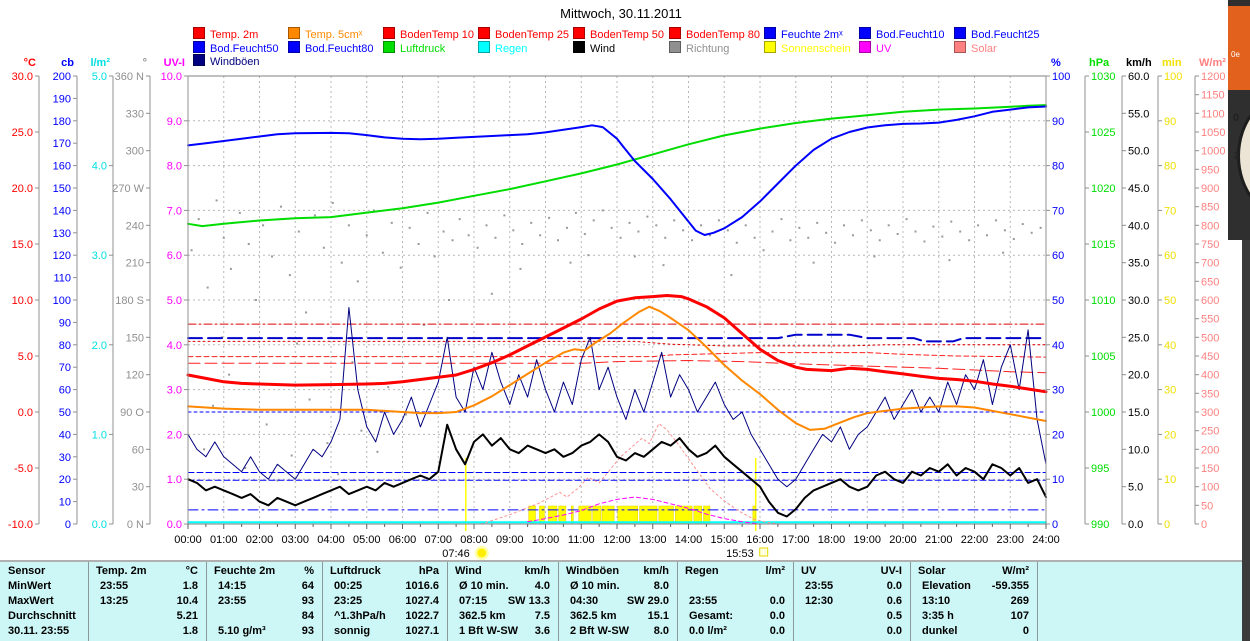  Describe the element at coordinates (428, 34) in the screenshot. I see `legend-item: BodenTemp 10` at that location.